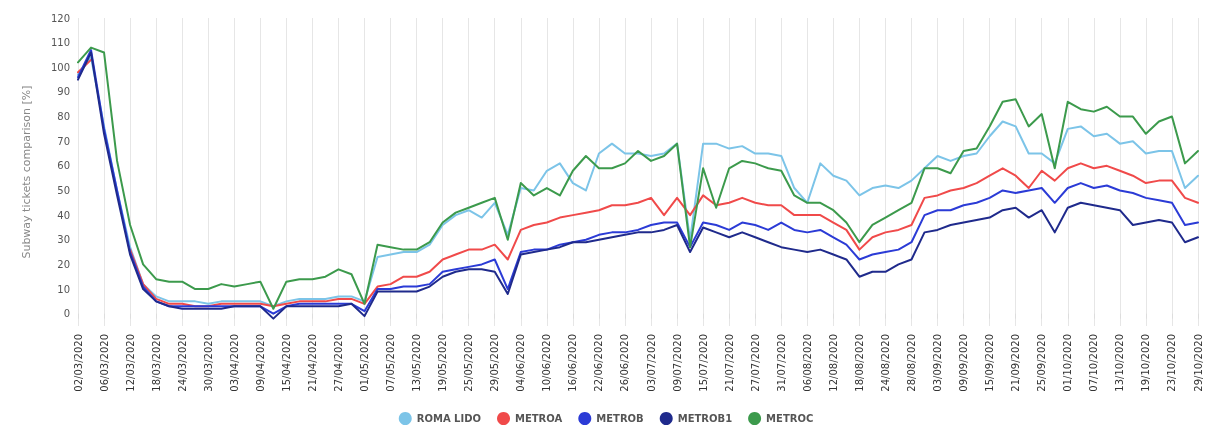 The width and height of the screenshot is (1212, 434). I want to click on y-tick-label: 70, so click(63, 141).